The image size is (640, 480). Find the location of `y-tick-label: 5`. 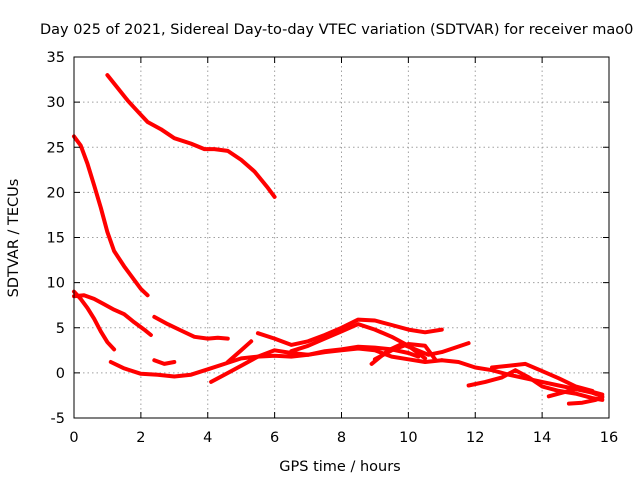

y-tick-label: 5 is located at coordinates (60, 329).